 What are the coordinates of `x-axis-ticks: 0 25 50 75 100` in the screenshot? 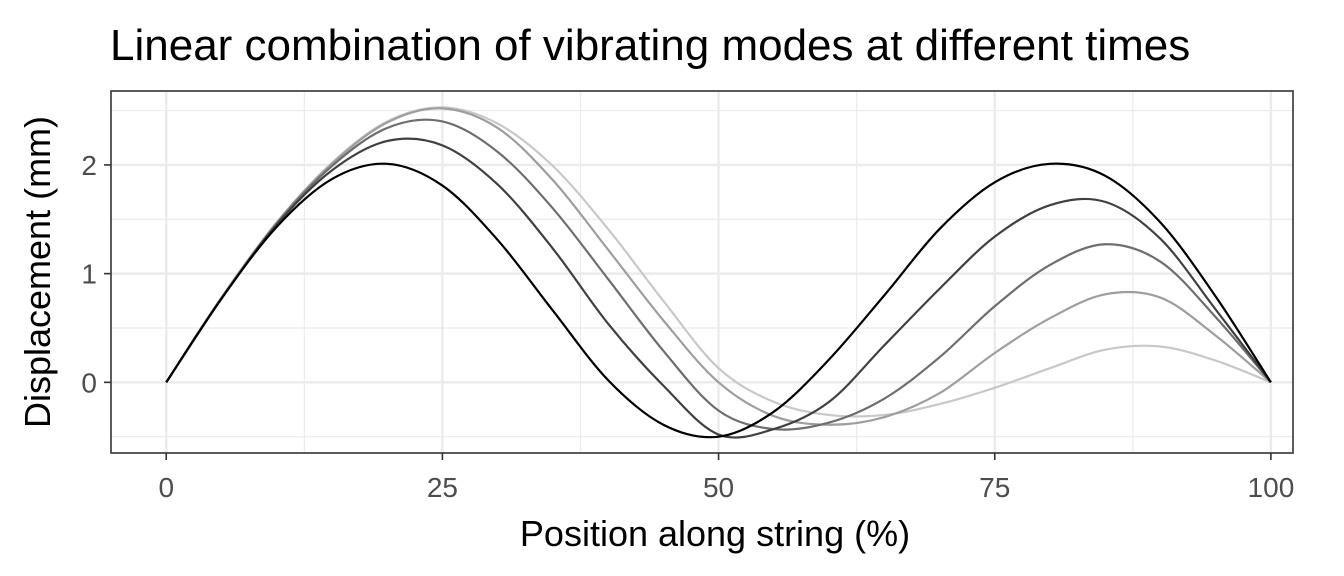 It's located at (726, 478).